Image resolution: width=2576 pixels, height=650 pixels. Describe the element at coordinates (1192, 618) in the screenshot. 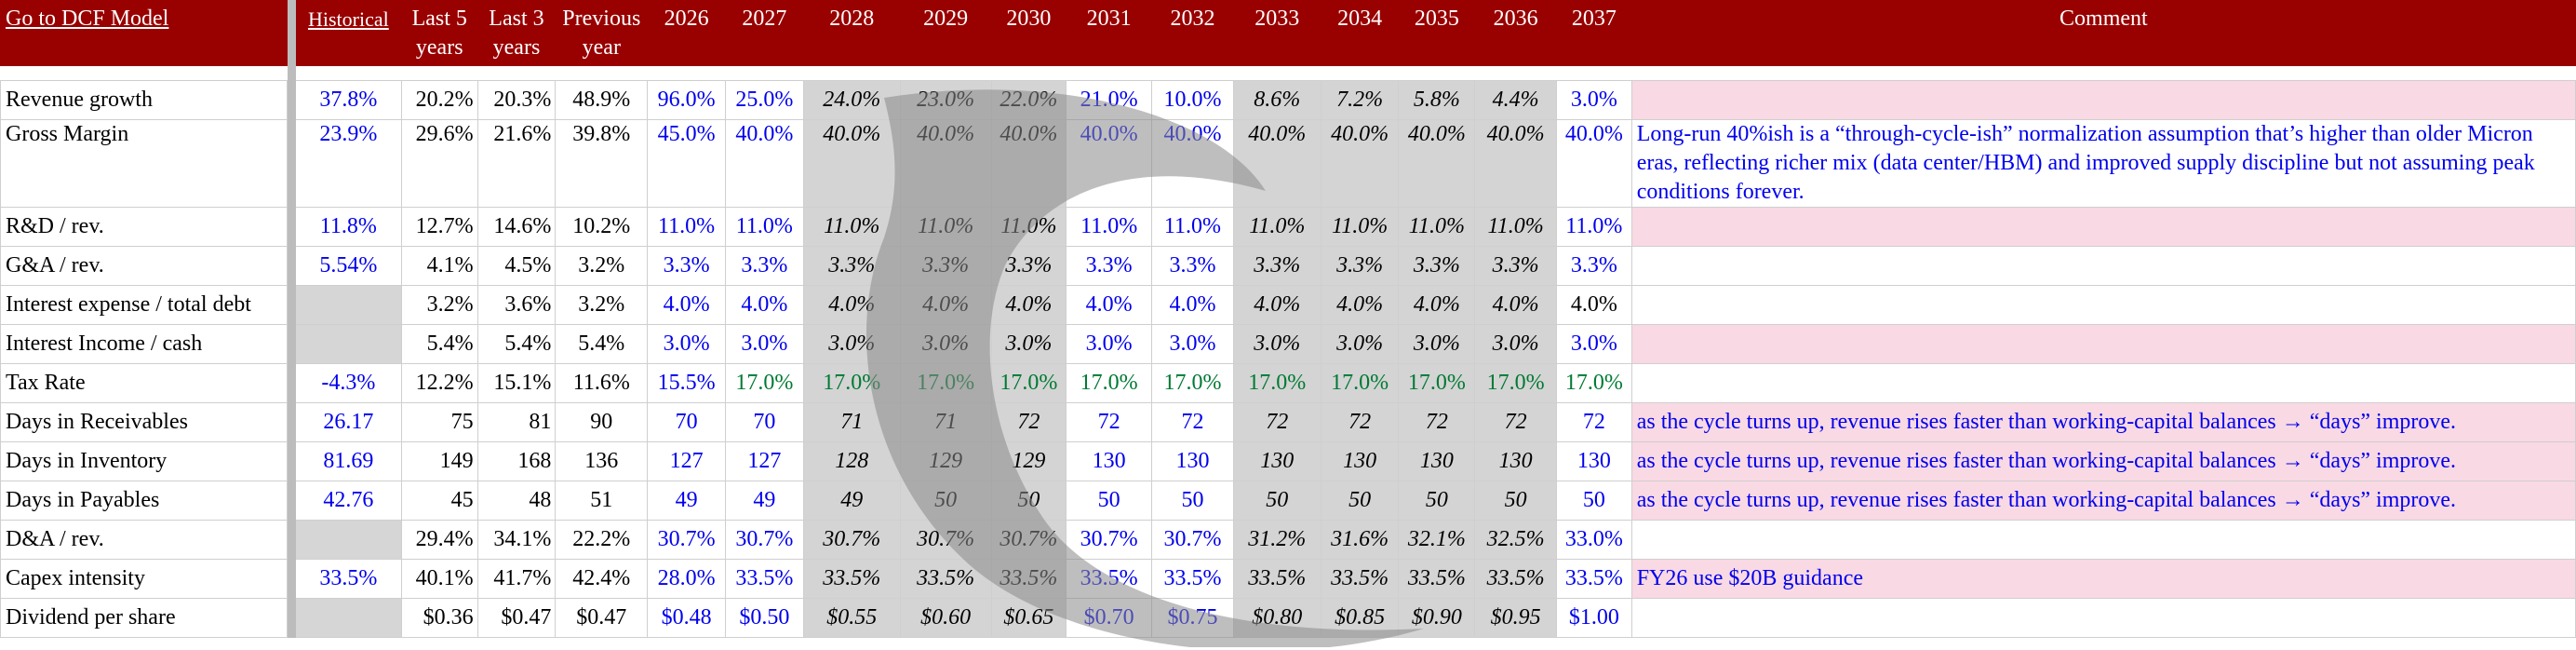

I see `forecast-value: $0.75` at that location.